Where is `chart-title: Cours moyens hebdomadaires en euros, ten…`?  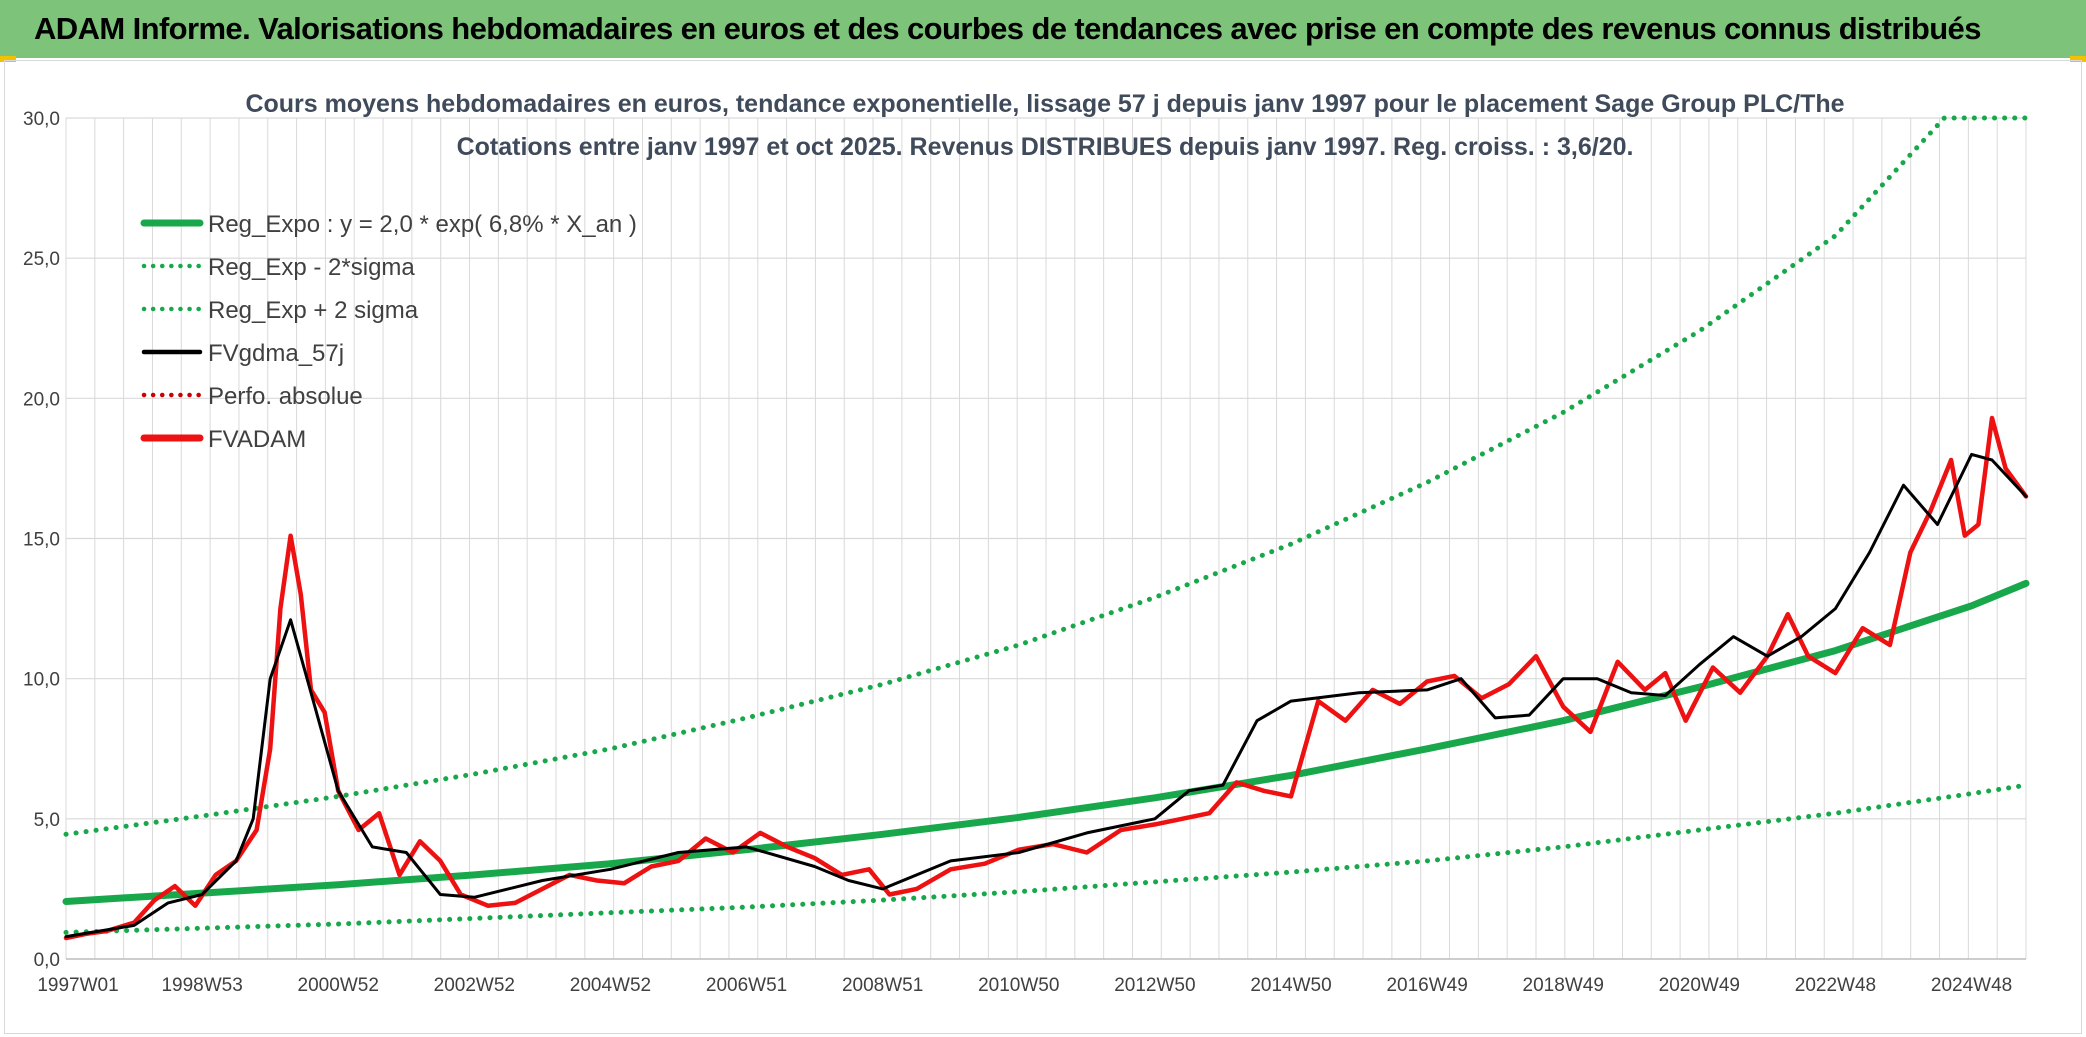 chart-title: Cours moyens hebdomadaires en euros, ten… is located at coordinates (1044, 104).